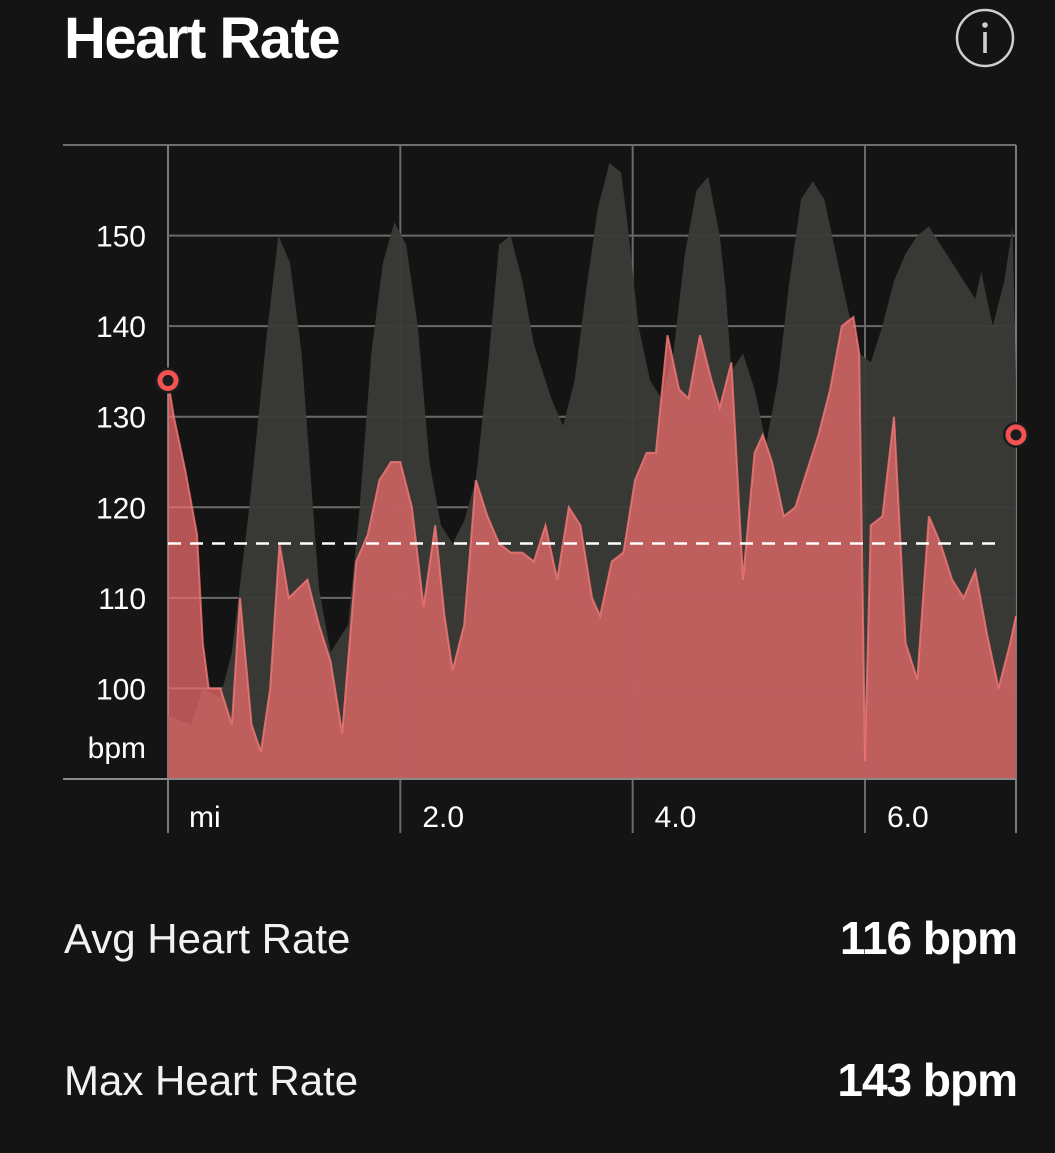  I want to click on y-tick-label: 150, so click(121, 237).